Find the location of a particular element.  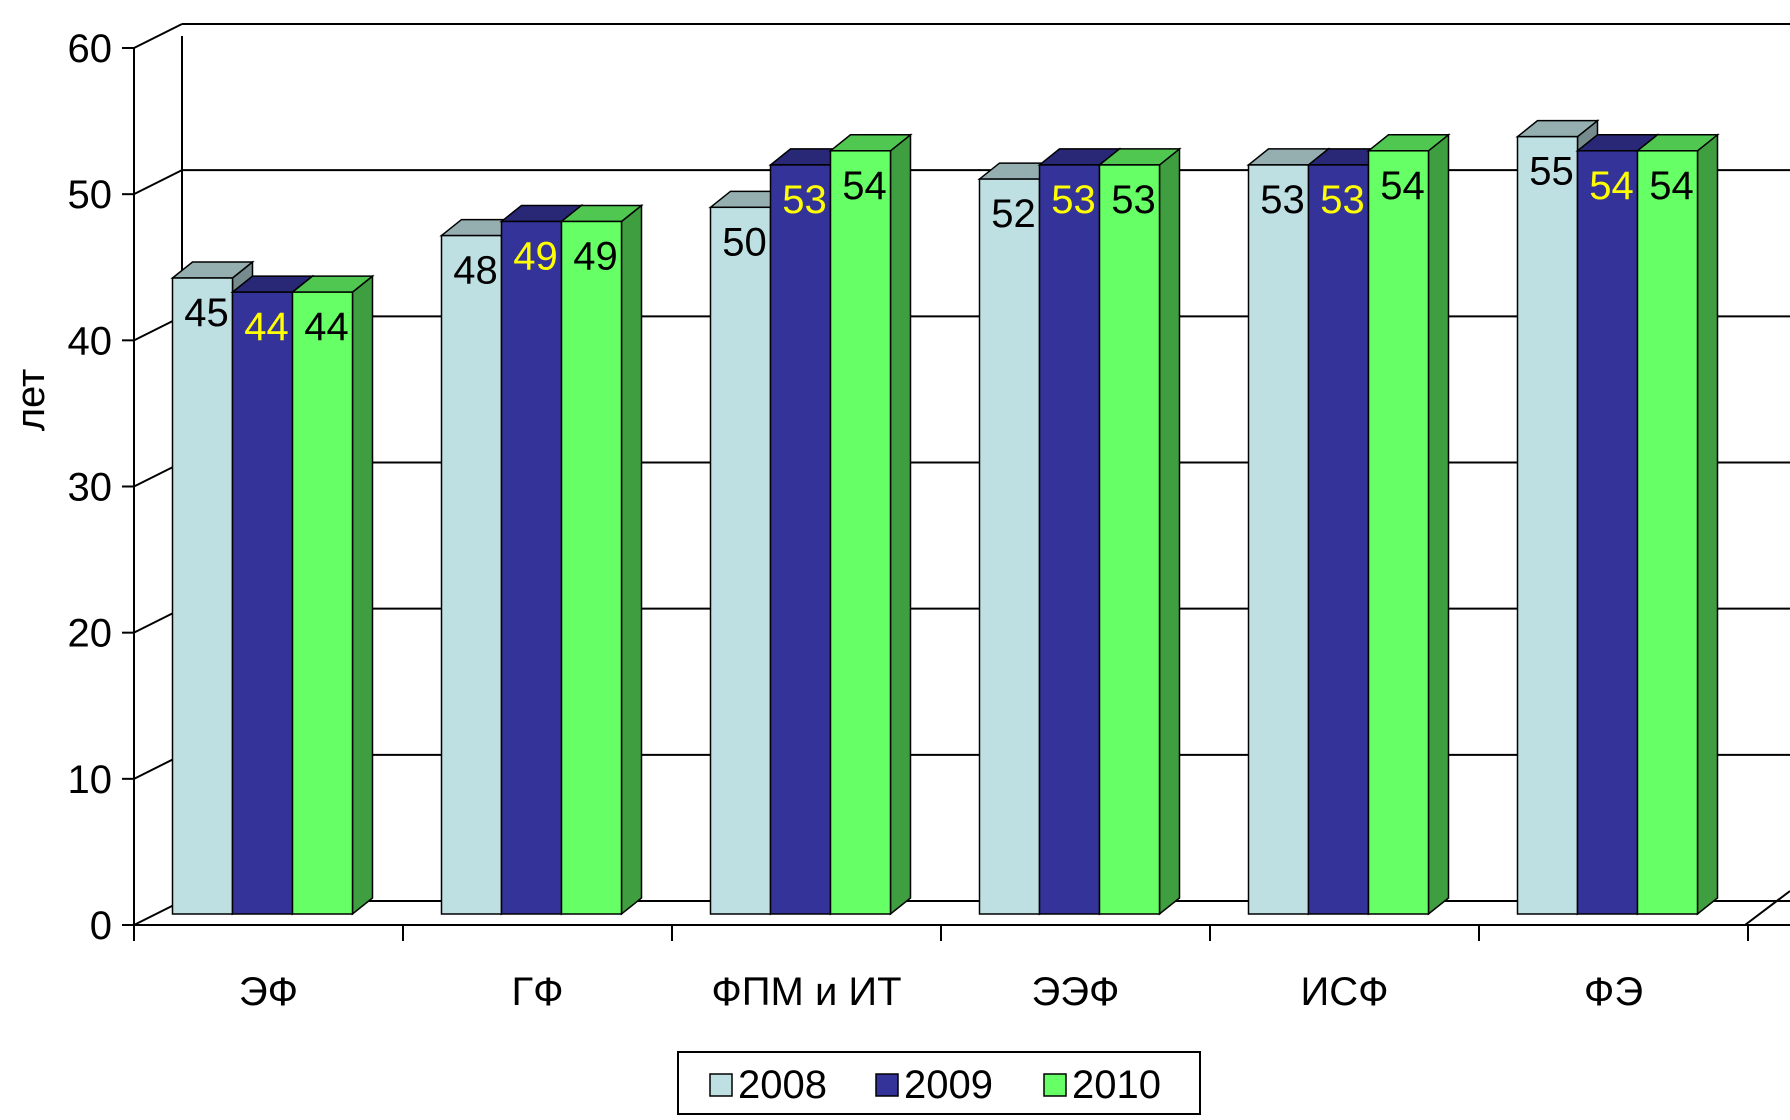

y-tick-label: 10 is located at coordinates (90, 780).